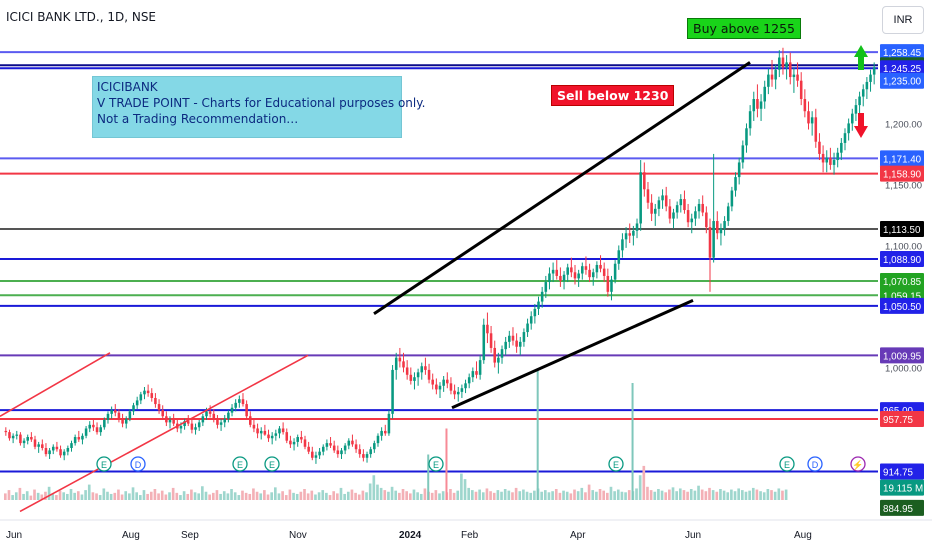 This screenshot has height=550, width=932. Describe the element at coordinates (127, 87) in the screenshot. I see `note-line-1: ICICIBANK` at that location.